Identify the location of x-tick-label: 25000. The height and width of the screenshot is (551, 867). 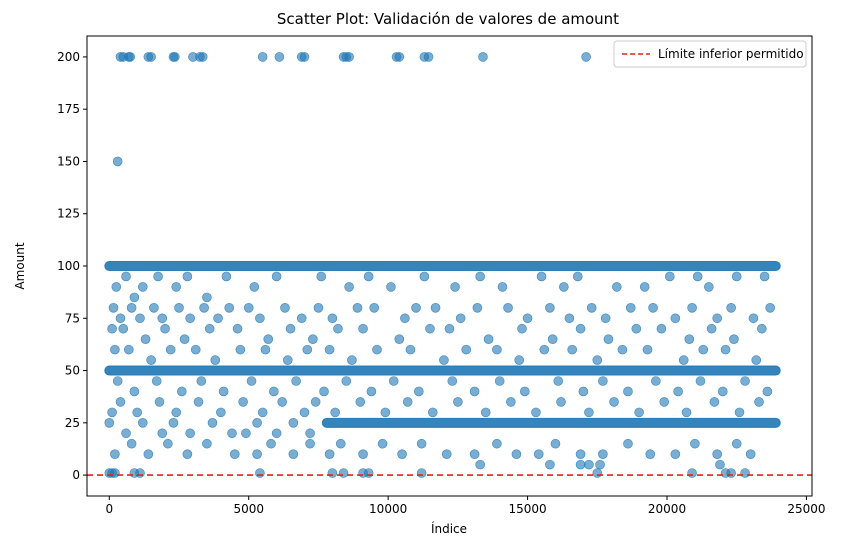
(806, 509).